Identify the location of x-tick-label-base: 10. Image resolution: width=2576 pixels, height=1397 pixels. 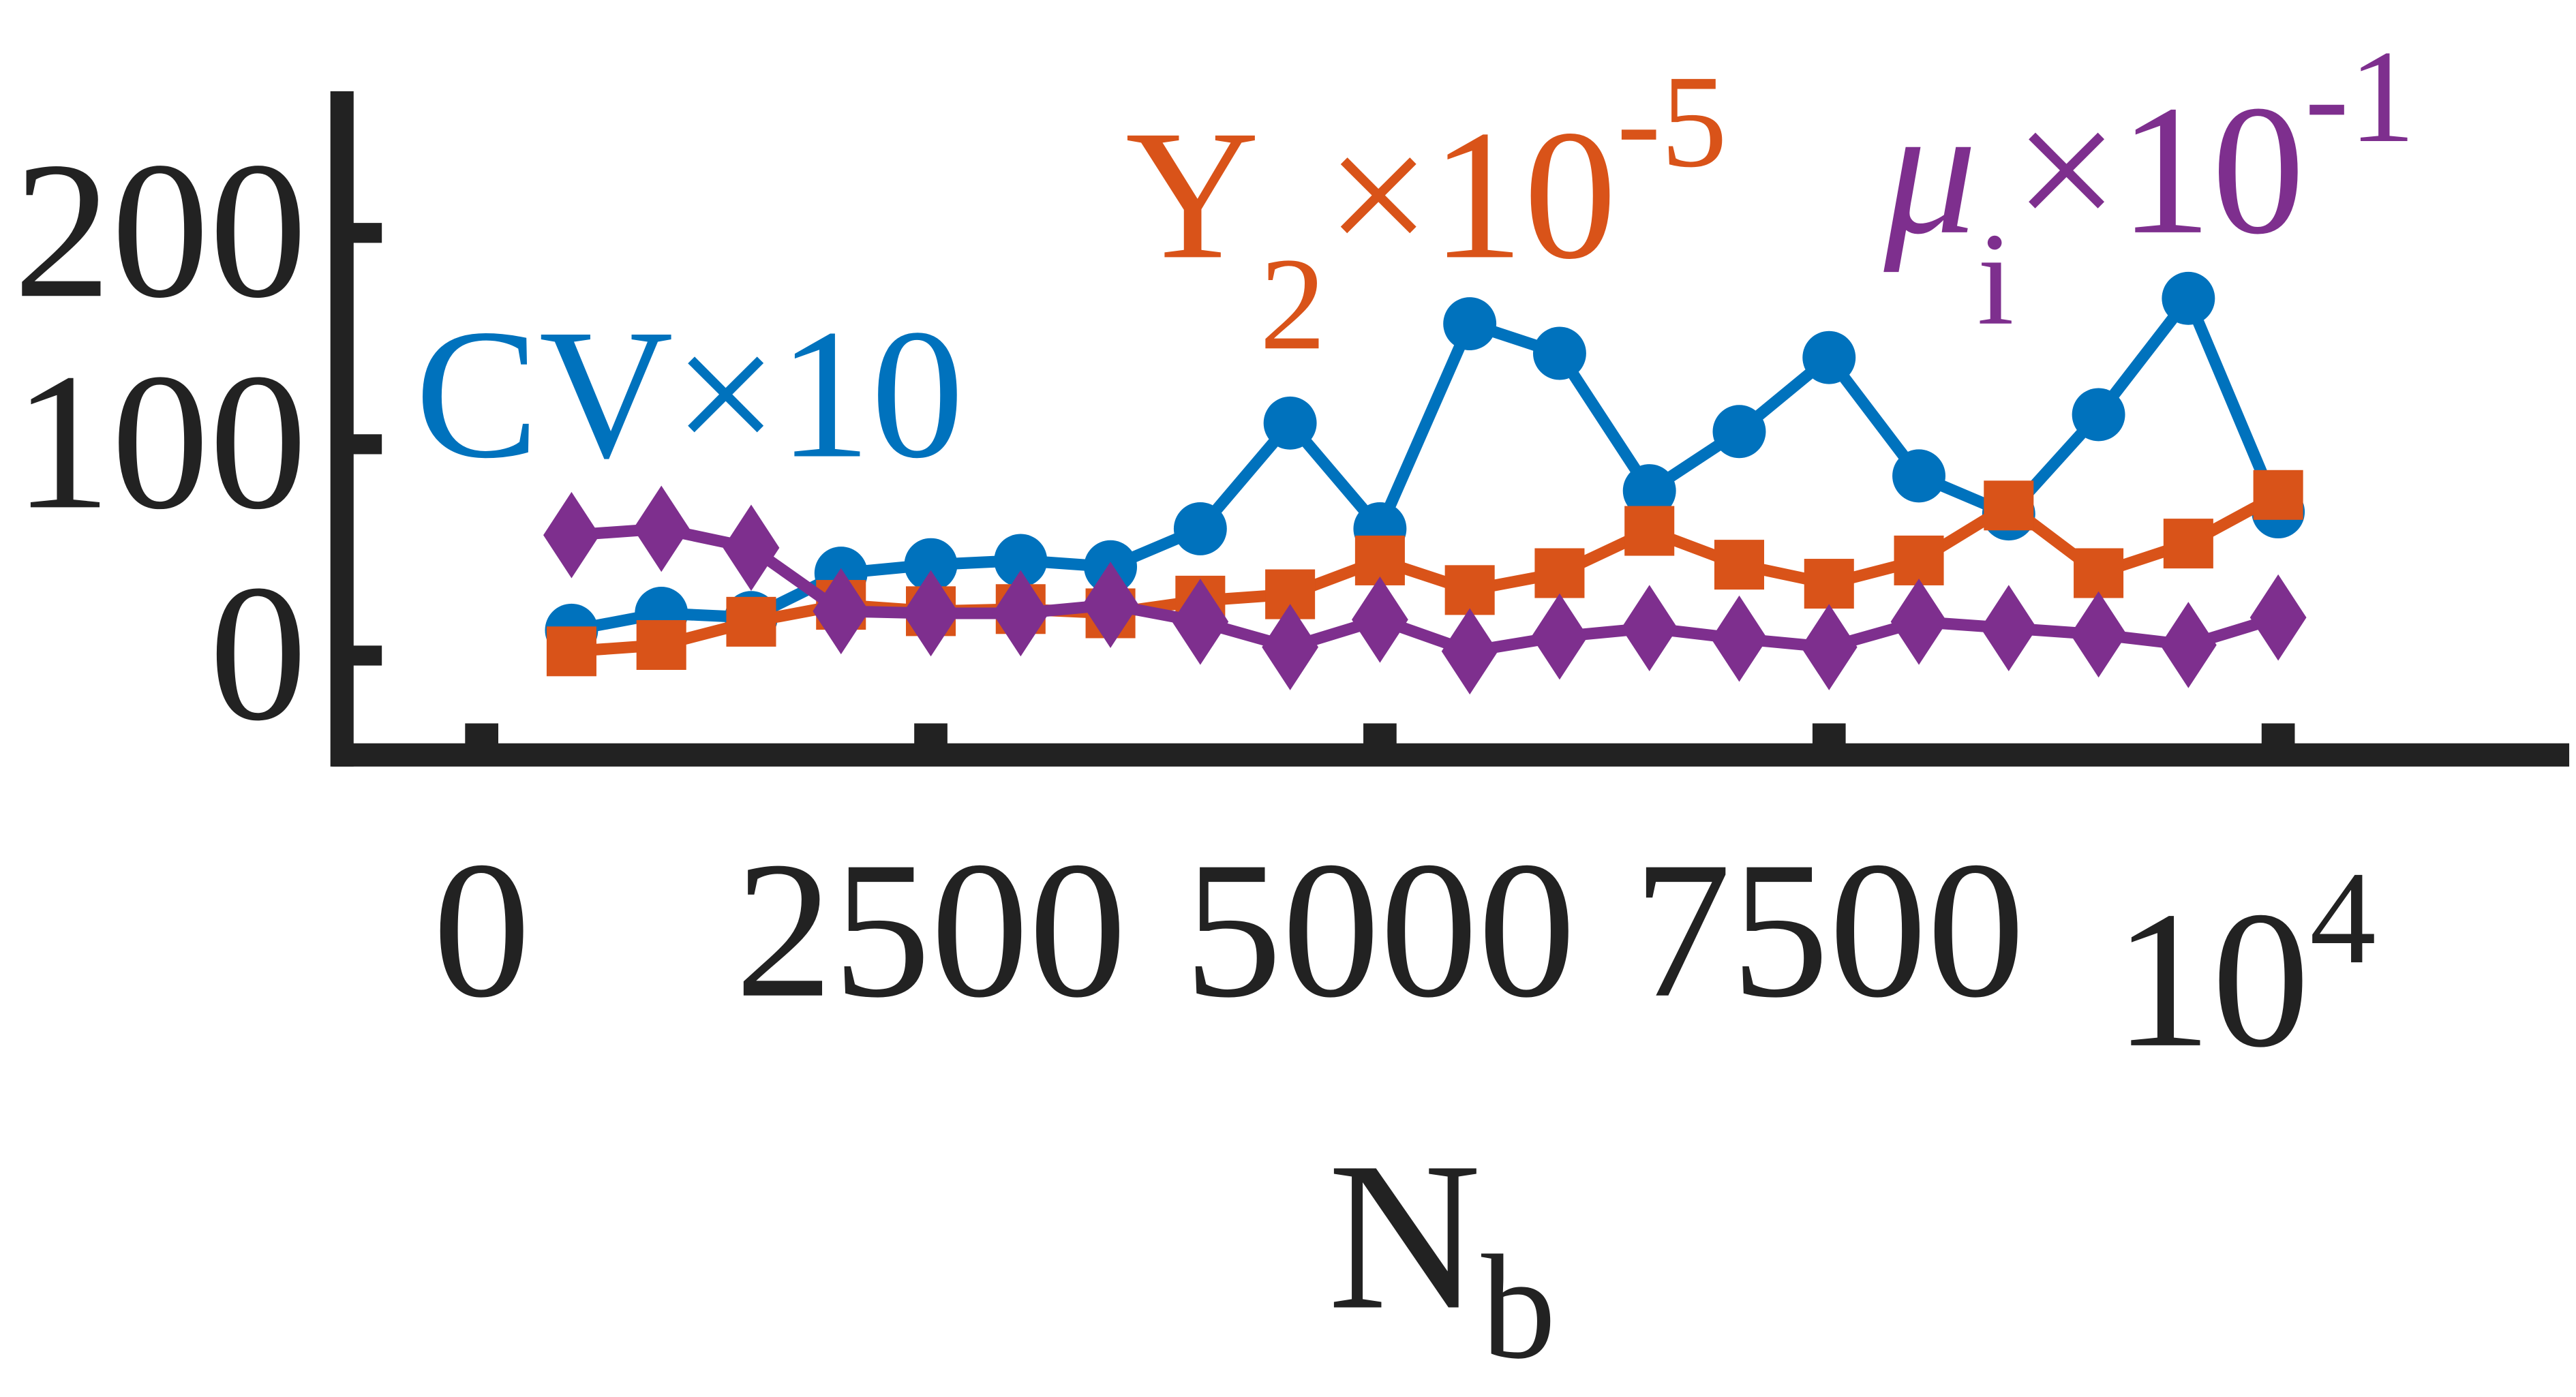
(2211, 980).